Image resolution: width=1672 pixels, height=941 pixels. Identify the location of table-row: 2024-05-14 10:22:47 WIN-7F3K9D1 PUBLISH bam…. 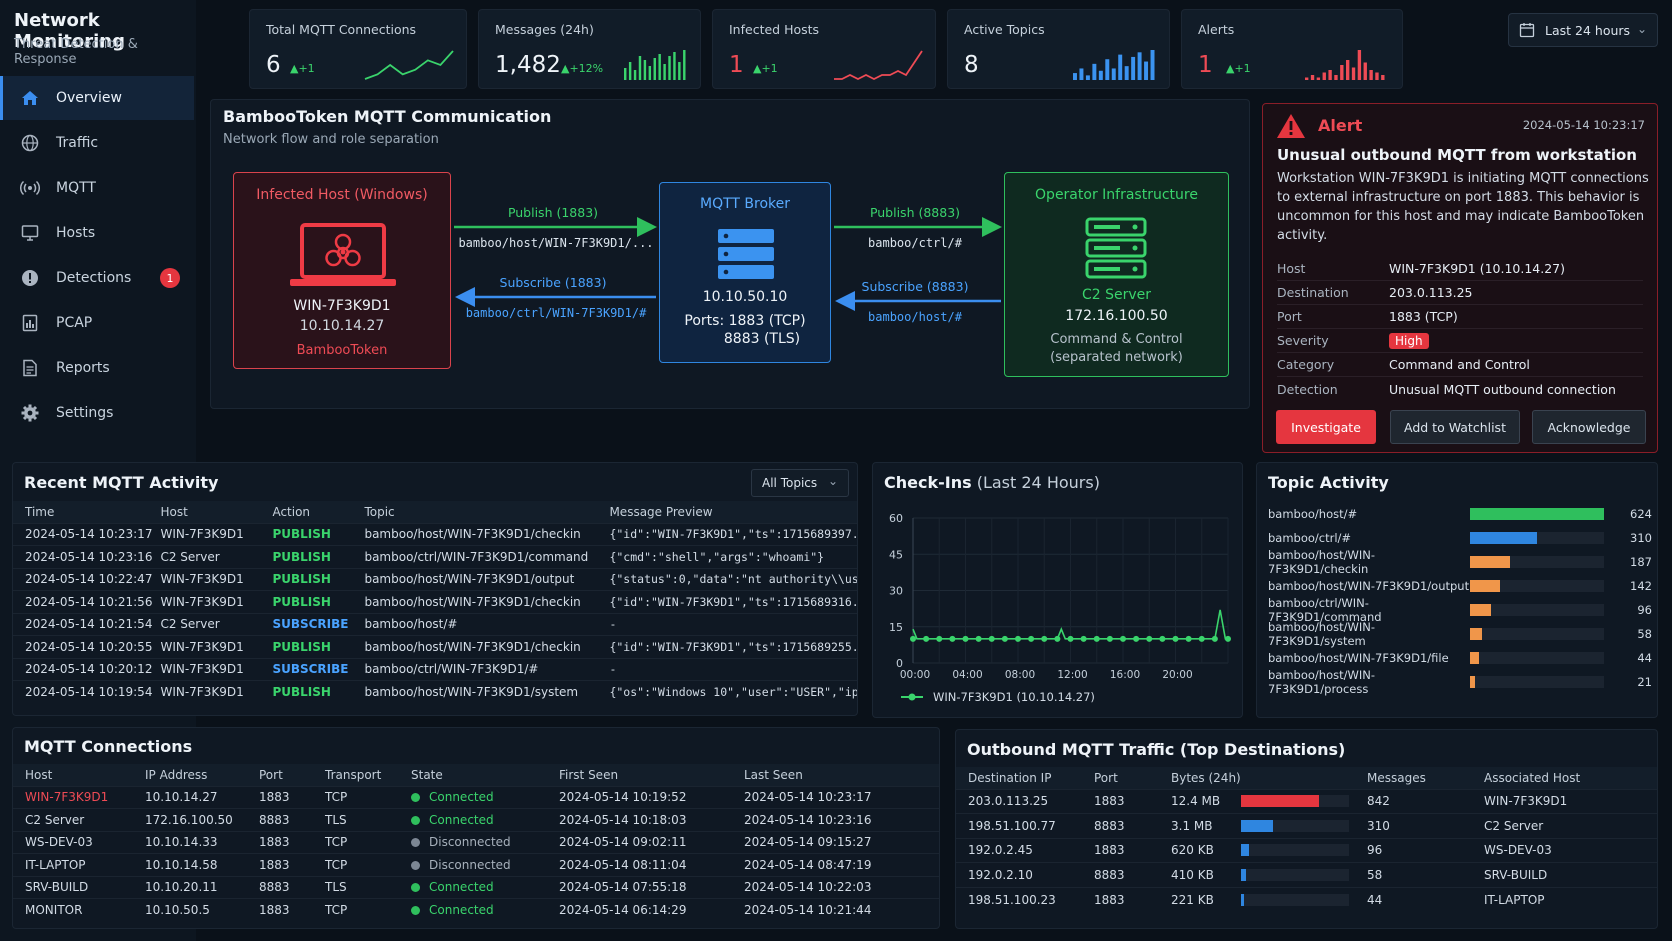
(435, 579).